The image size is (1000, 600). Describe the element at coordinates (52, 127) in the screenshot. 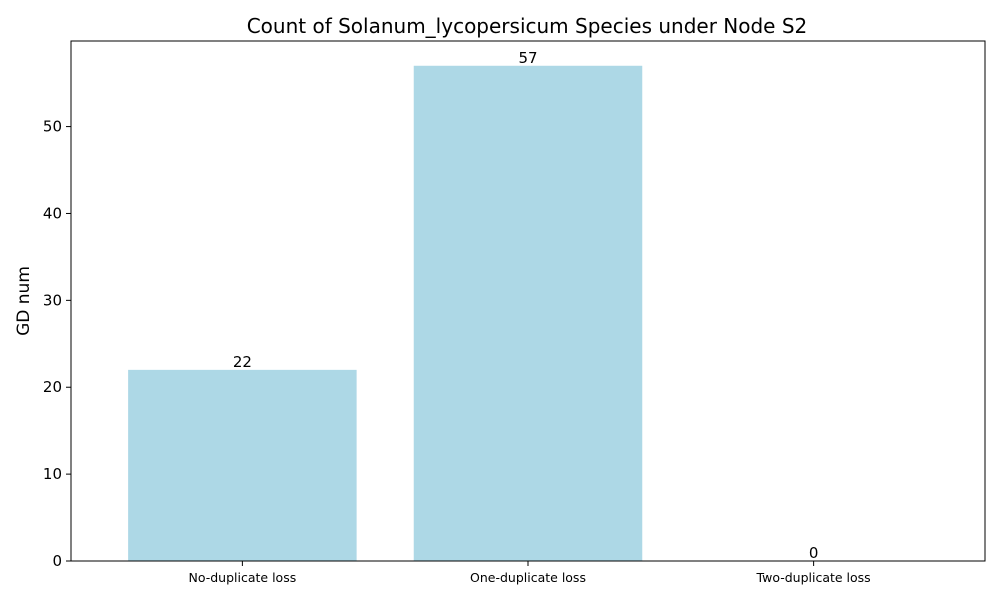

I see `y-tick-label-5: 50` at that location.